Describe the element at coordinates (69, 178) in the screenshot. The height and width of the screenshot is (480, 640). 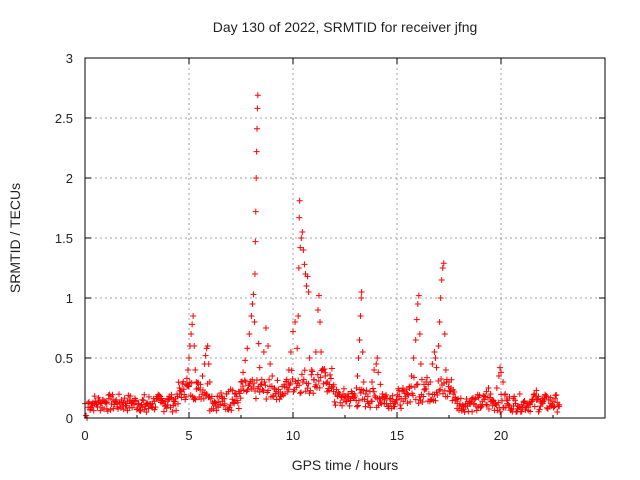
I see `y-tick-label: 2` at that location.